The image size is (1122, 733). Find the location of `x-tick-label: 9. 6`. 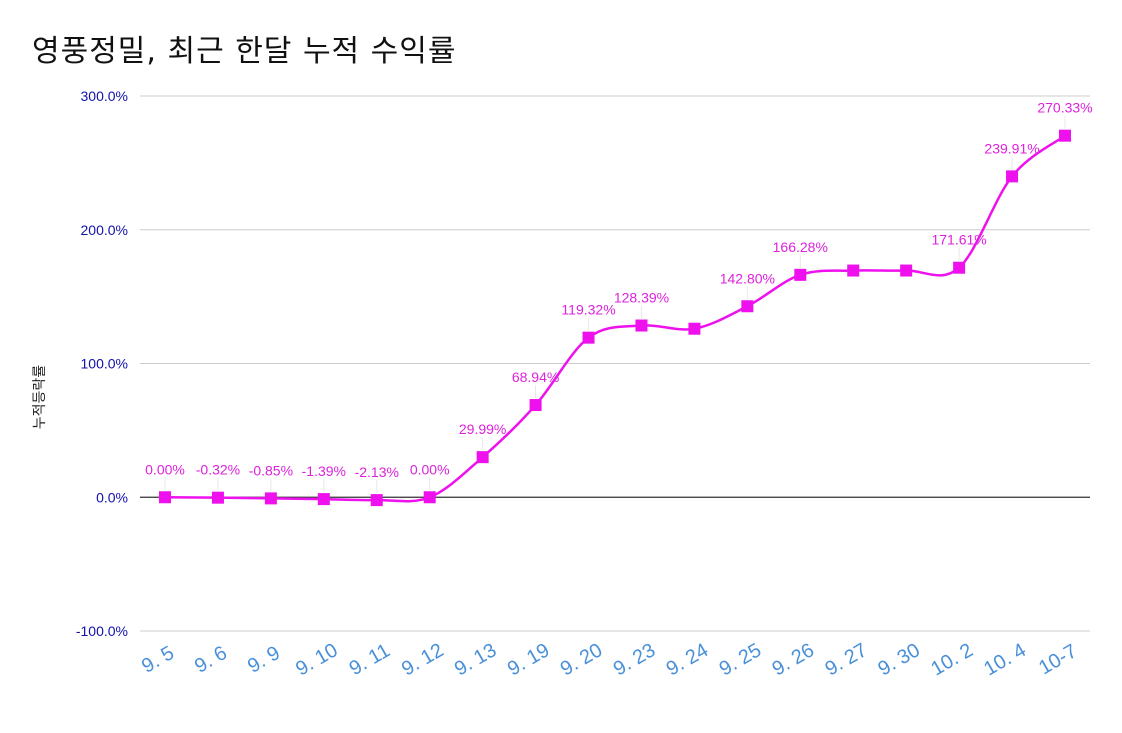

x-tick-label: 9. 6 is located at coordinates (211, 660).